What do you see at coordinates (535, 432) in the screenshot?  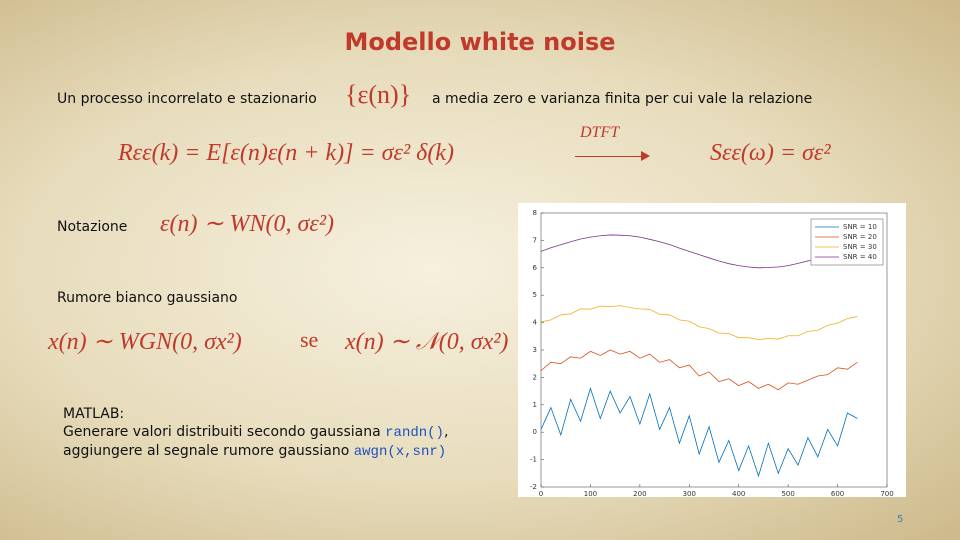 I see `y-tick-label: 0` at bounding box center [535, 432].